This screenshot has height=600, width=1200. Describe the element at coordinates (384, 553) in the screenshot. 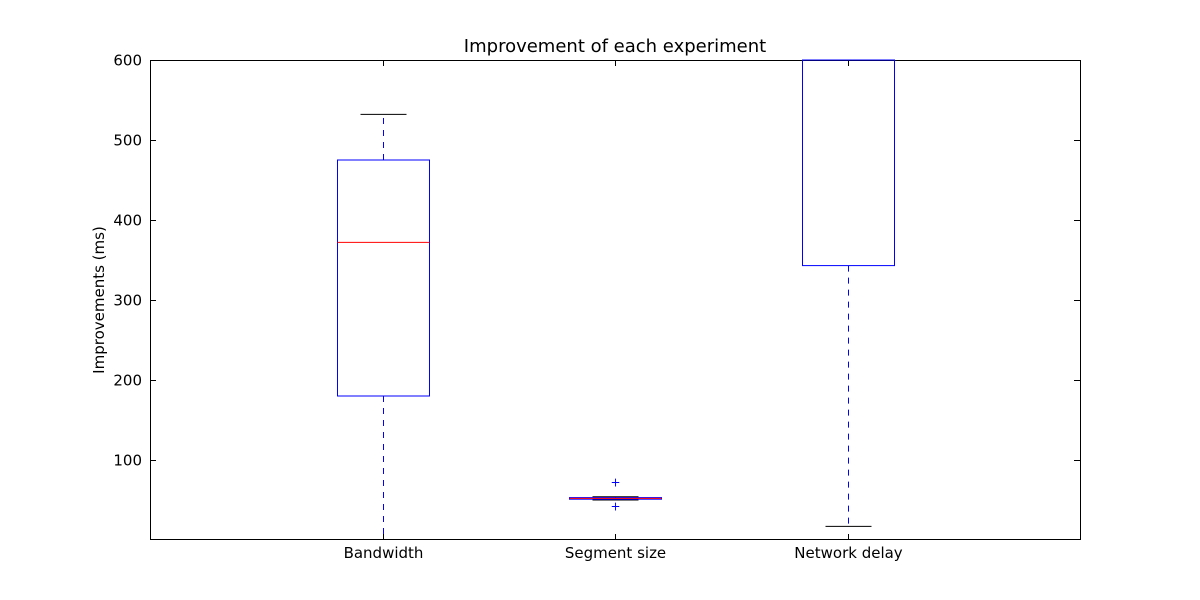

I see `x-tick-label: Bandwidth` at that location.